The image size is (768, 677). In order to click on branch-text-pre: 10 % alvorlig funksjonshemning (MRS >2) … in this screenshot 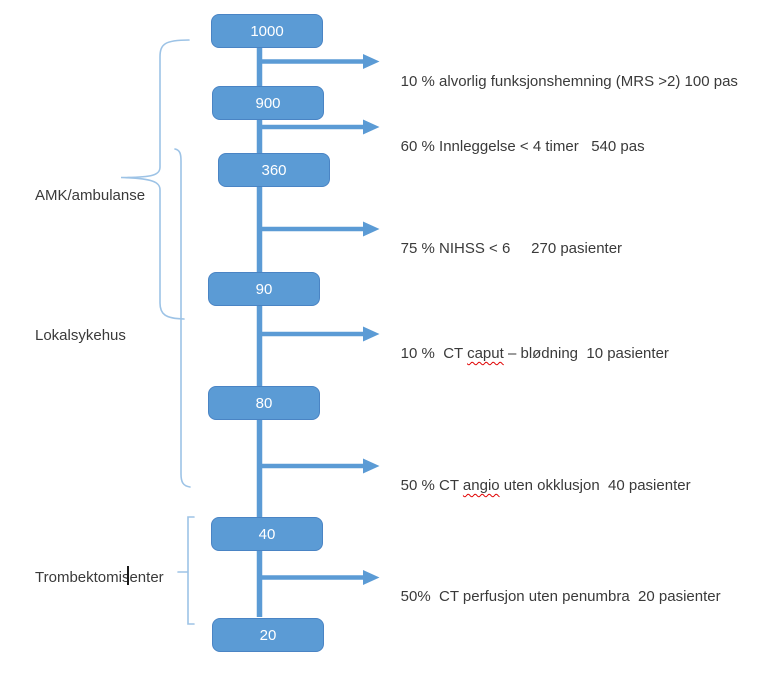, I will do `click(569, 81)`.